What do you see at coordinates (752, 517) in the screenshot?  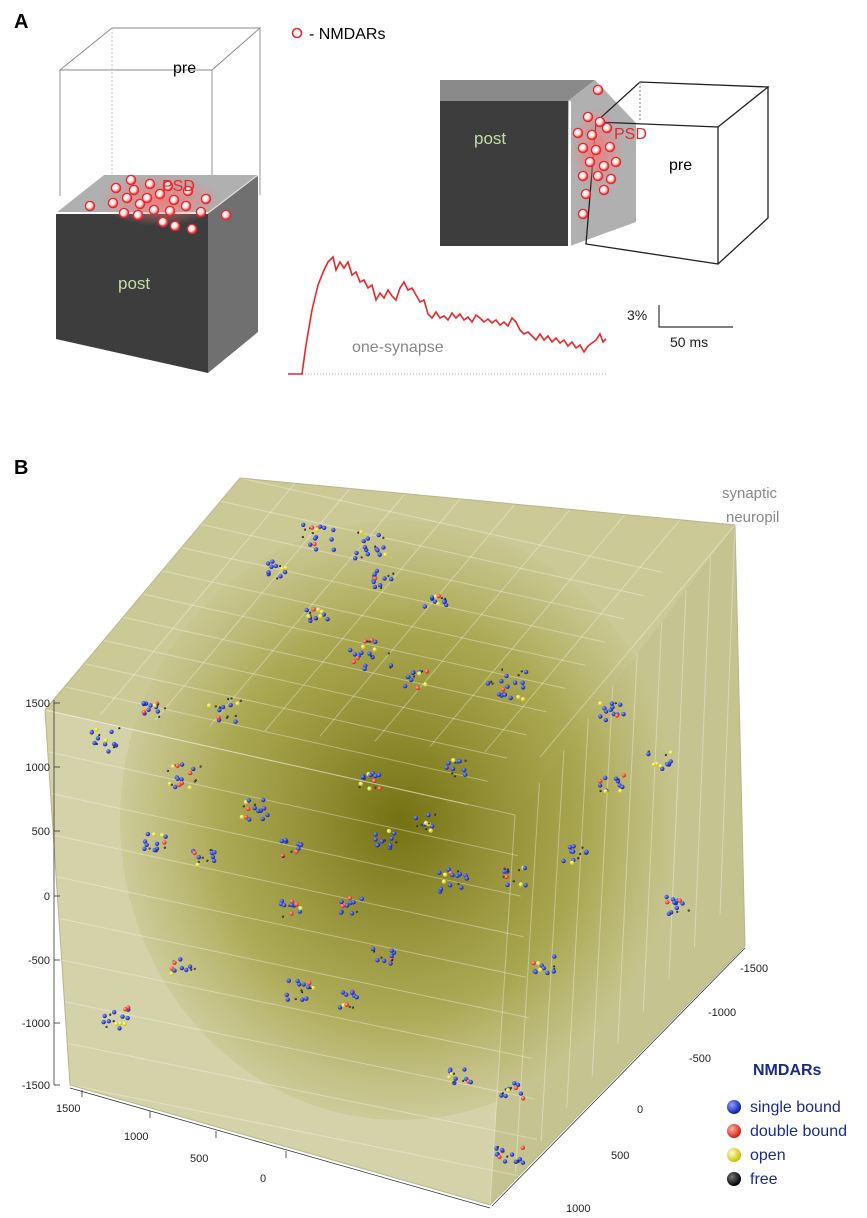 I see `neuropil-title-line2: neuropil` at bounding box center [752, 517].